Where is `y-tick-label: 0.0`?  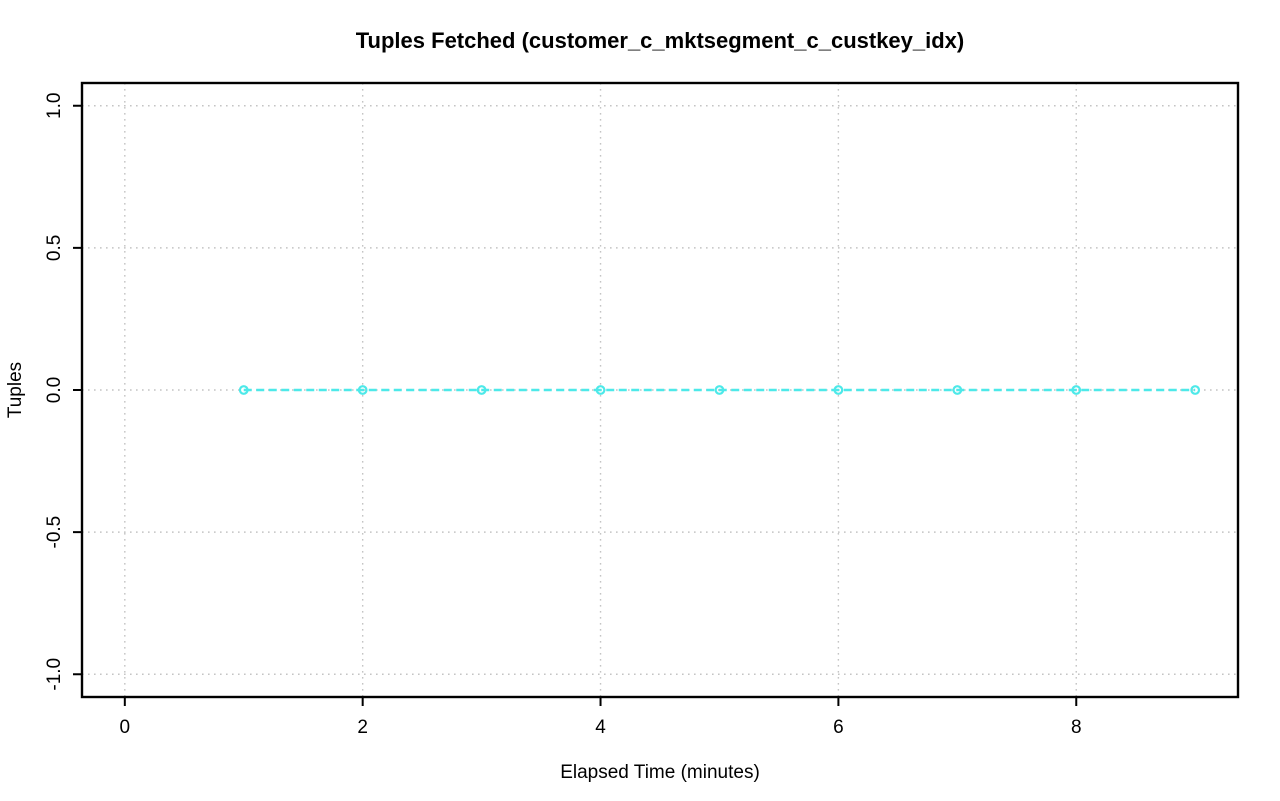
y-tick-label: 0.0 is located at coordinates (54, 390).